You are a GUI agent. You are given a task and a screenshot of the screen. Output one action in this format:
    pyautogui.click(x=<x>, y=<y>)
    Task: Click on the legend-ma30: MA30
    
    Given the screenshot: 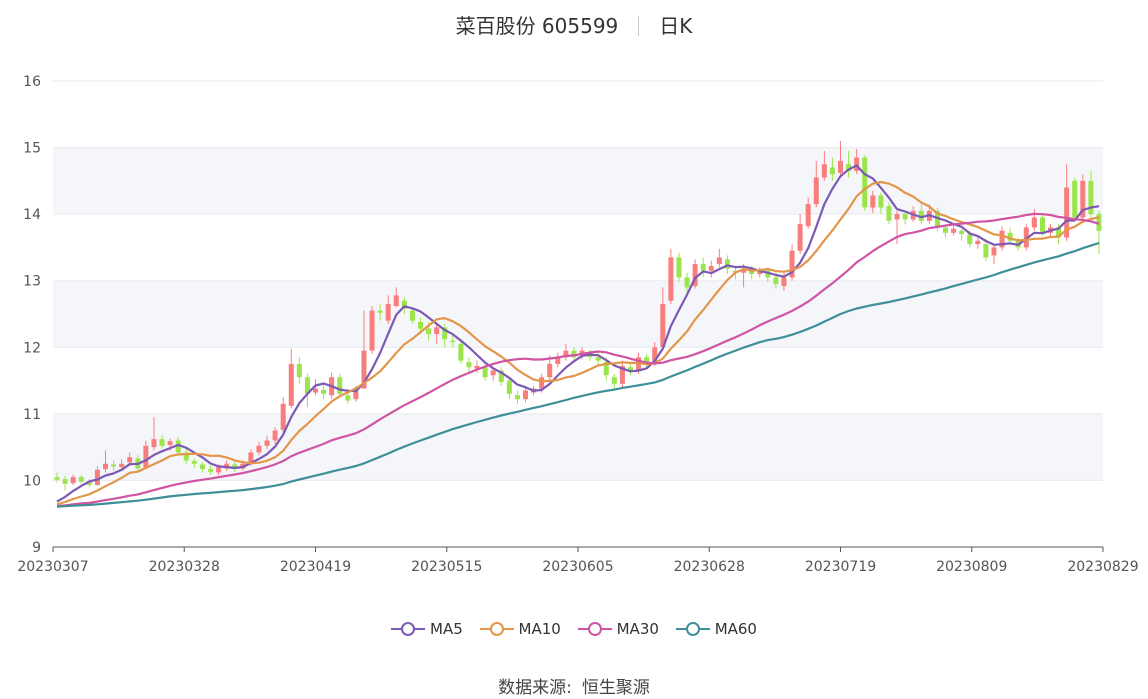 What is the action you would take?
    pyautogui.click(x=618, y=629)
    